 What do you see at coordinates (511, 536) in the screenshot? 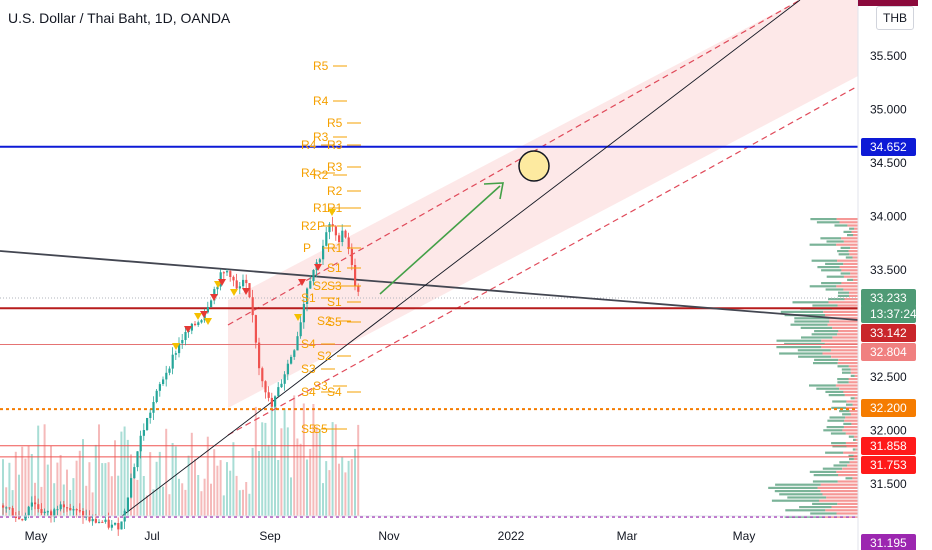
I see `x-tick-label: 2022` at bounding box center [511, 536].